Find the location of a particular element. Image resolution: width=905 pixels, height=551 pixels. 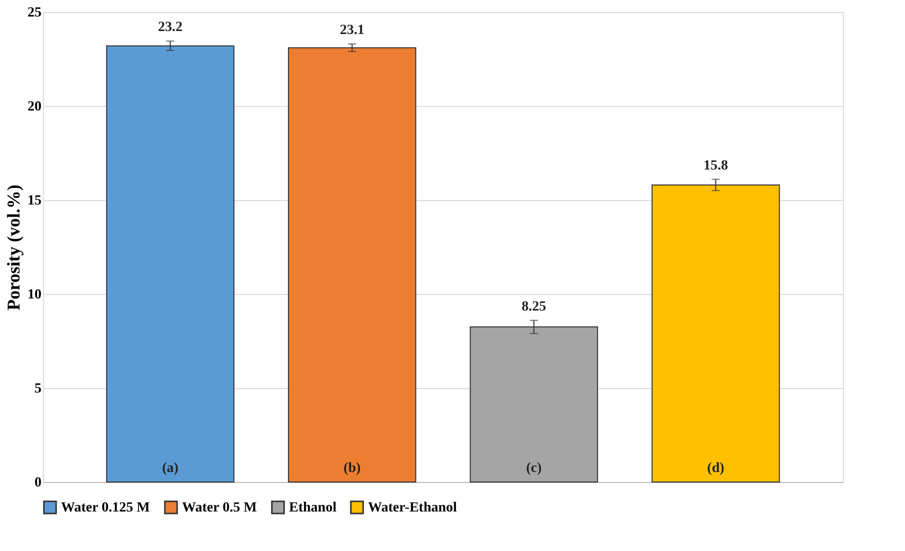

data-label: 8.25 is located at coordinates (534, 306).